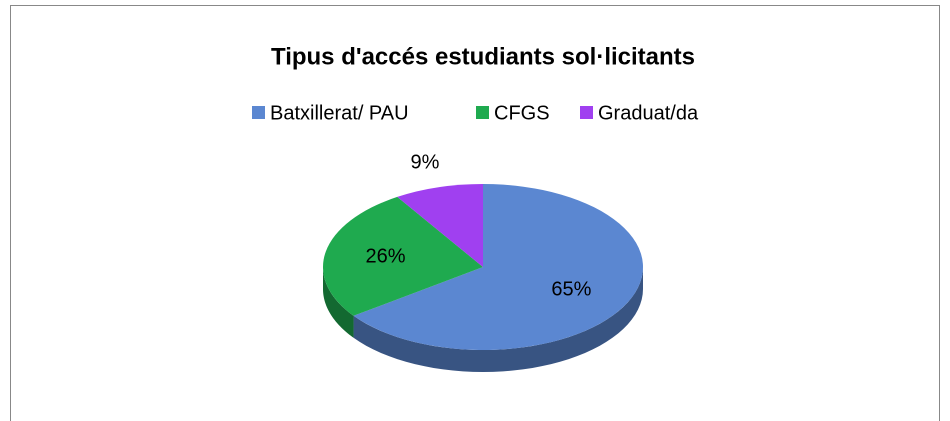 Image resolution: width=950 pixels, height=421 pixels. What do you see at coordinates (386, 257) in the screenshot?
I see `data-label: 26%` at bounding box center [386, 257].